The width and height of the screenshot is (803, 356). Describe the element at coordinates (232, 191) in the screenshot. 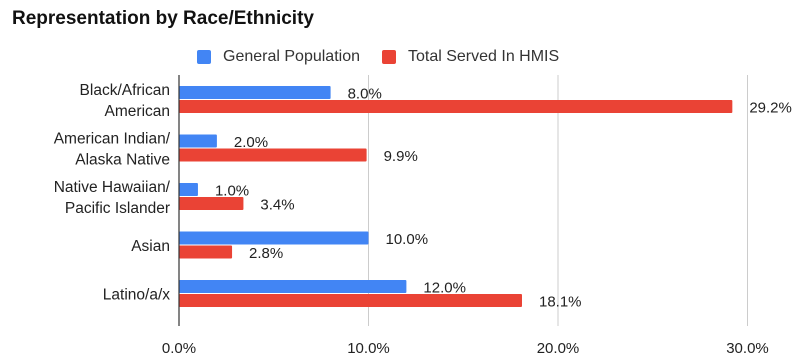

I see `data-label: 1.0%` at that location.